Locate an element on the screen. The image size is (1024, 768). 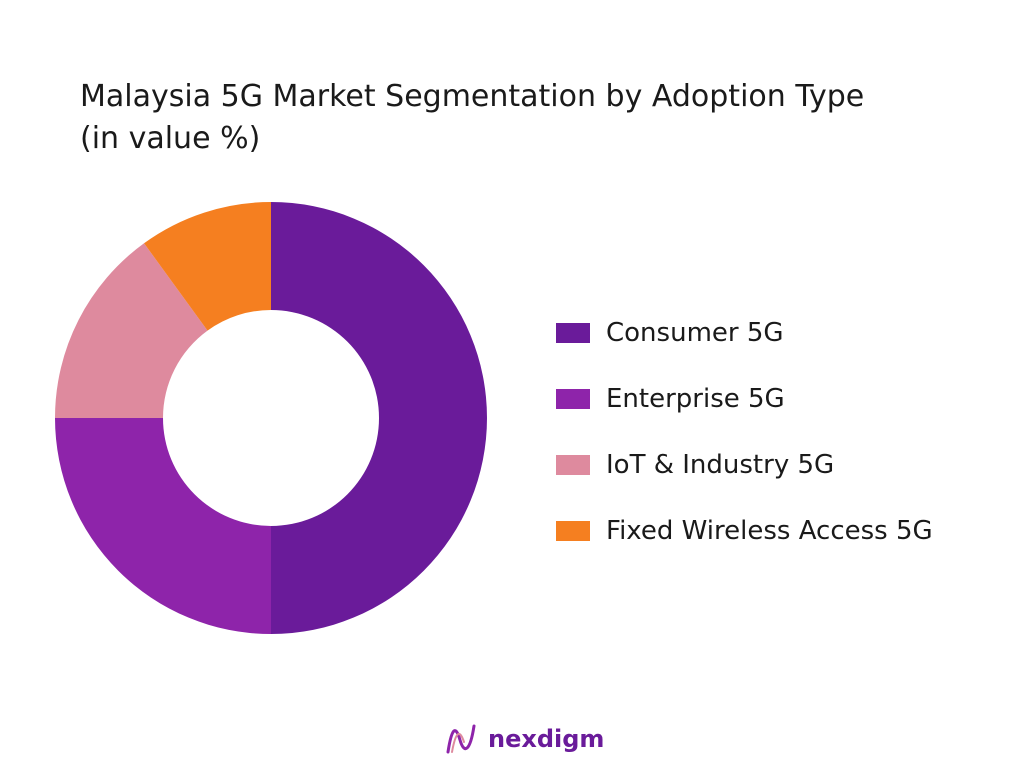
legend-label-fwa: Fixed Wireless Access 5G is located at coordinates (769, 531).